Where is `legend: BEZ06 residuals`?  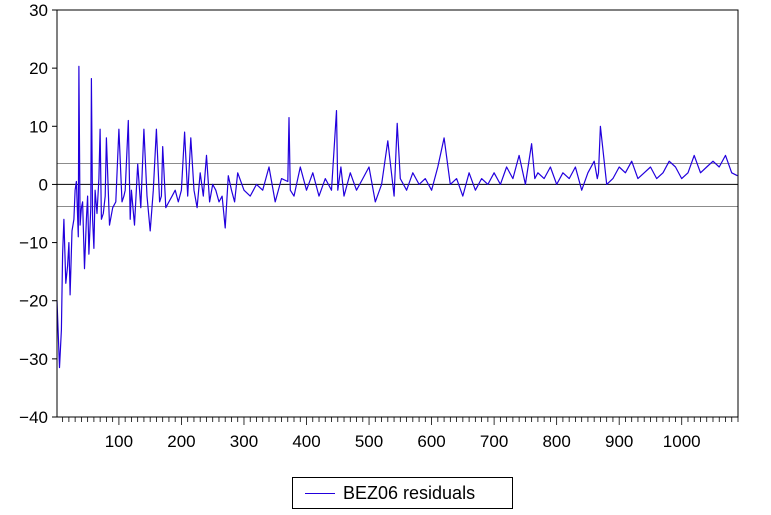 legend: BEZ06 residuals is located at coordinates (402, 493).